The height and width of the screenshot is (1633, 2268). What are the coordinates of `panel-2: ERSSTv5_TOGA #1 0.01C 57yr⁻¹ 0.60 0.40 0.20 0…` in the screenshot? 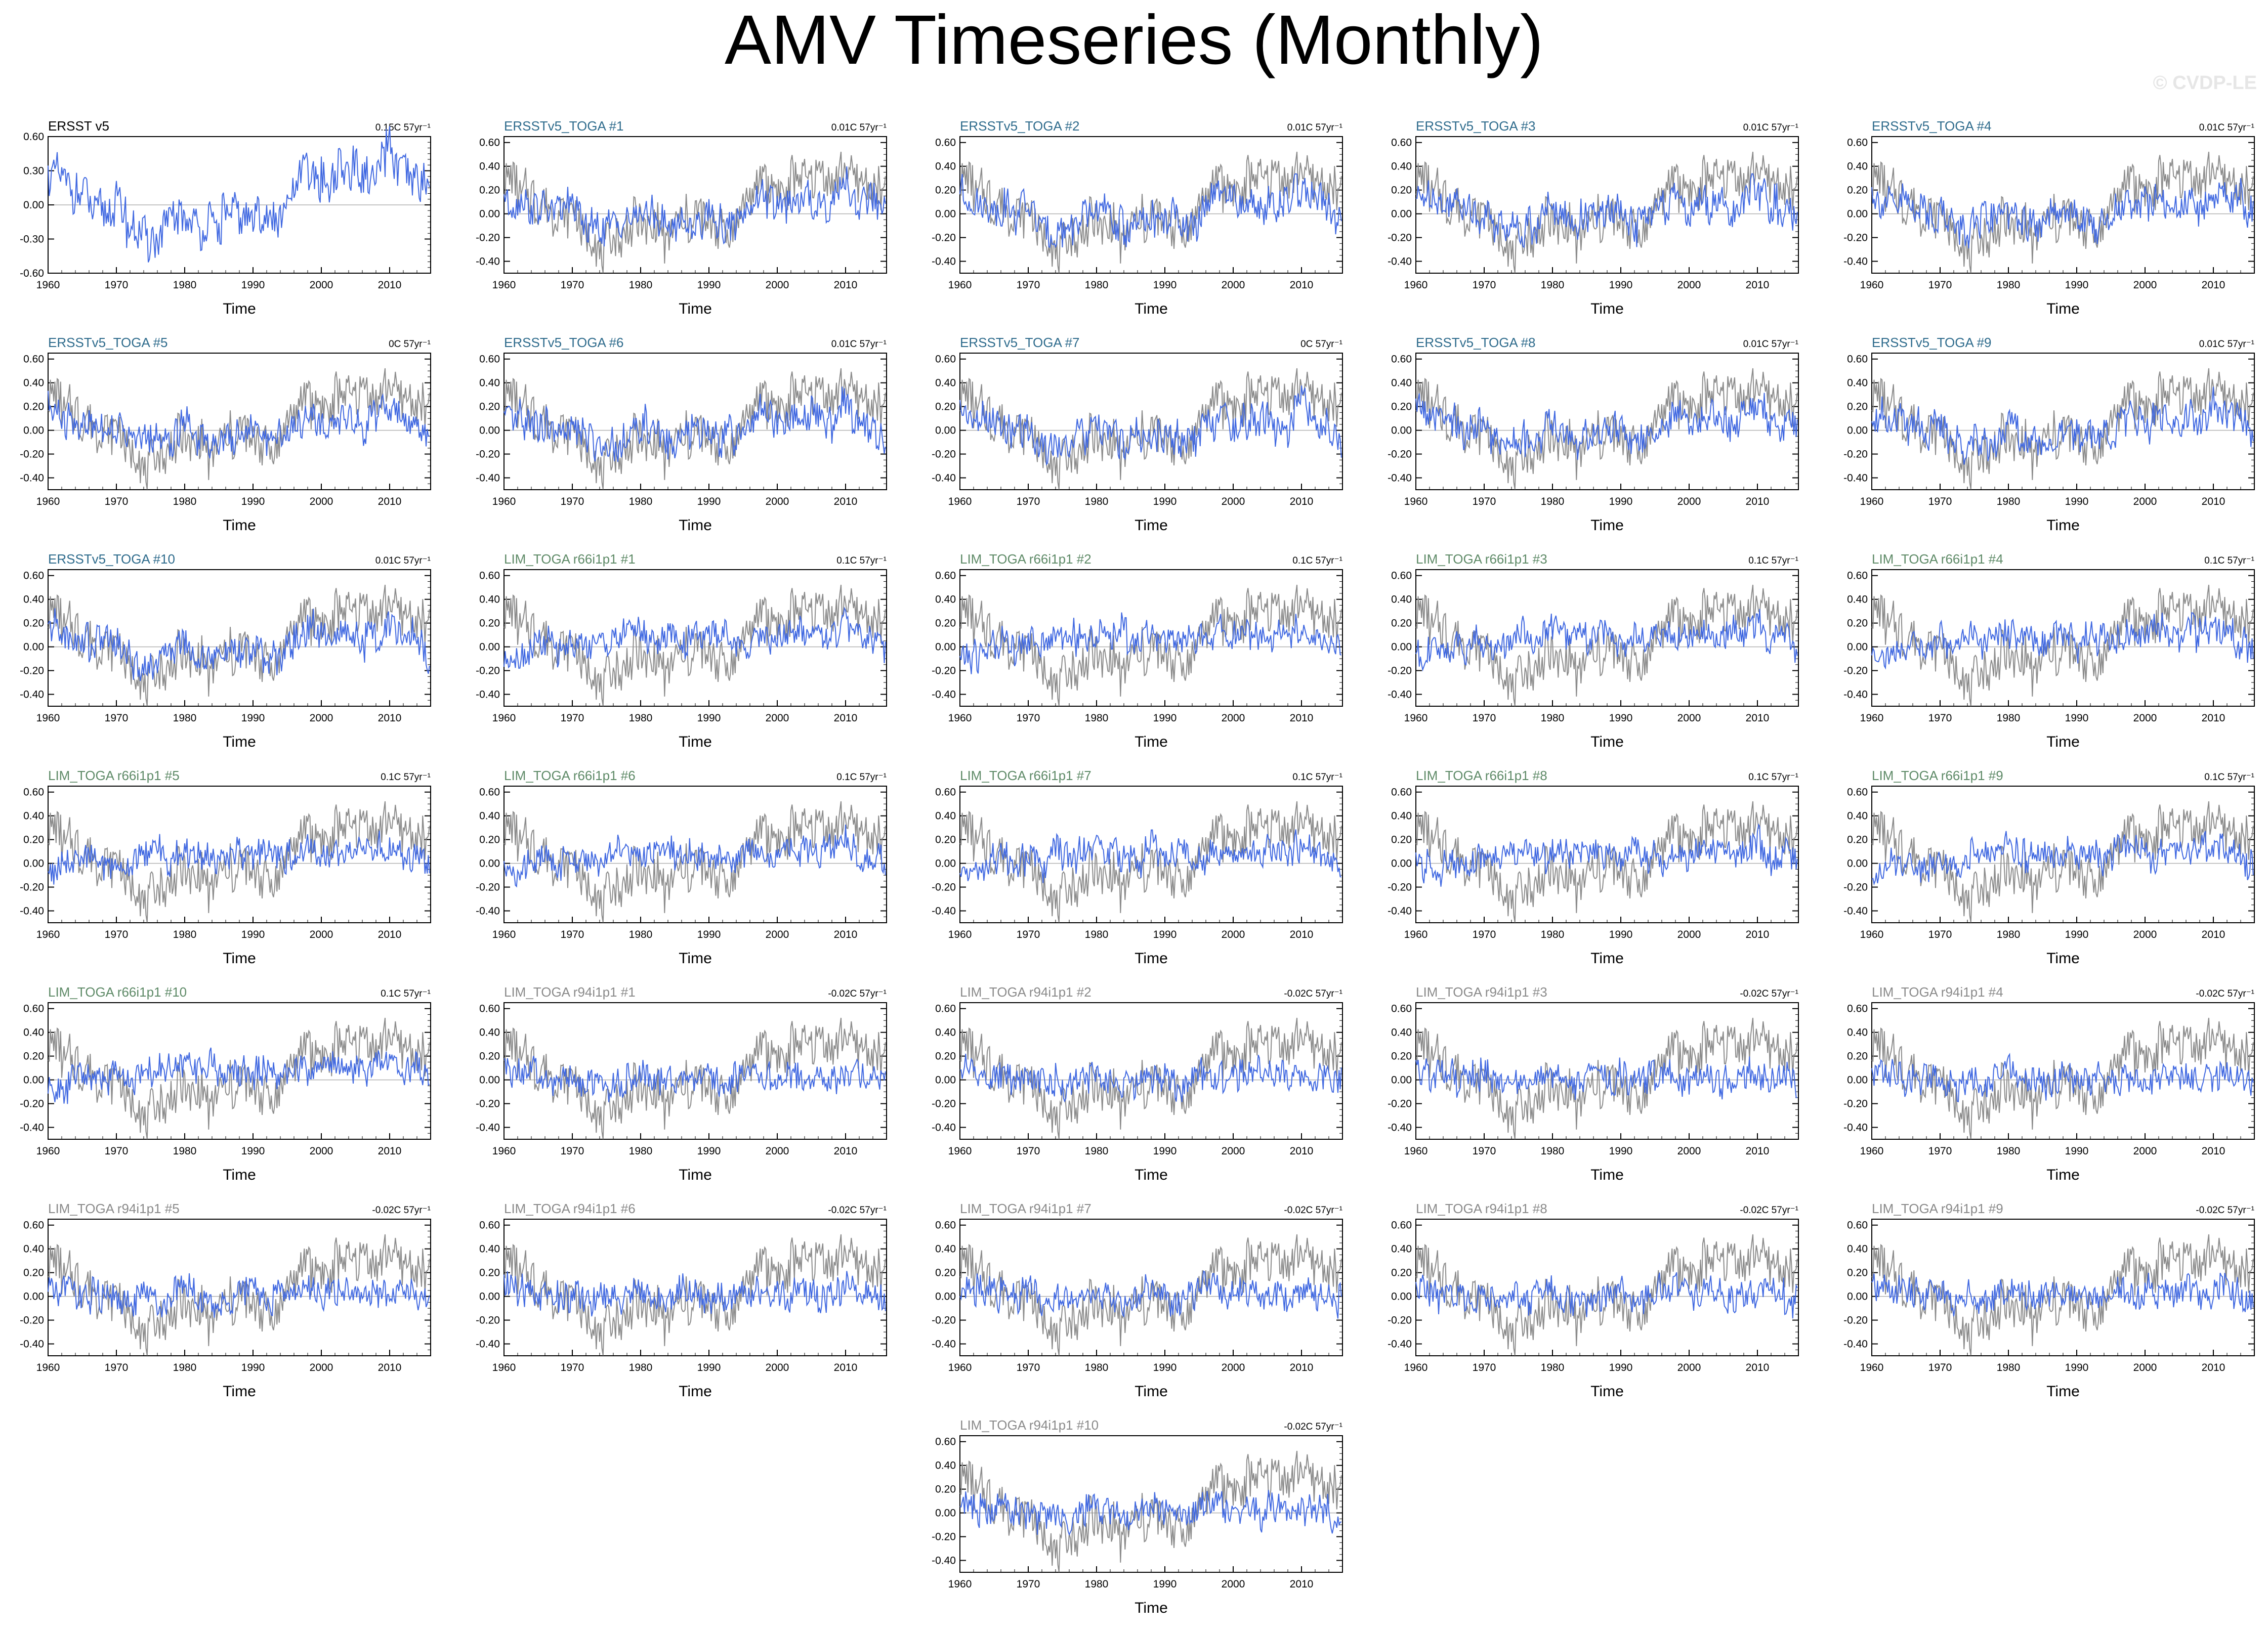 It's located at (681, 217).